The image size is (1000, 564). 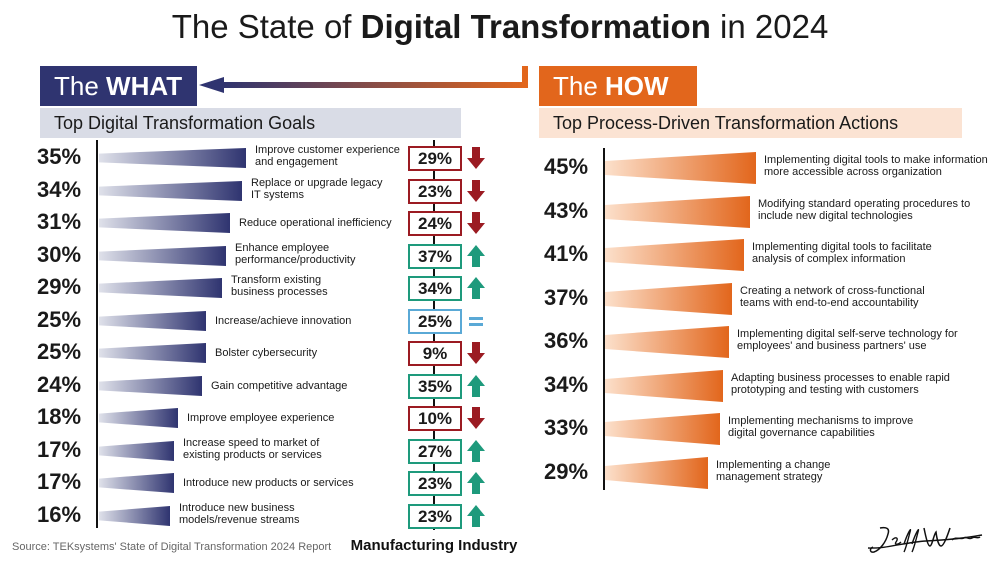 What do you see at coordinates (604, 319) in the screenshot?
I see `actions-axis-line` at bounding box center [604, 319].